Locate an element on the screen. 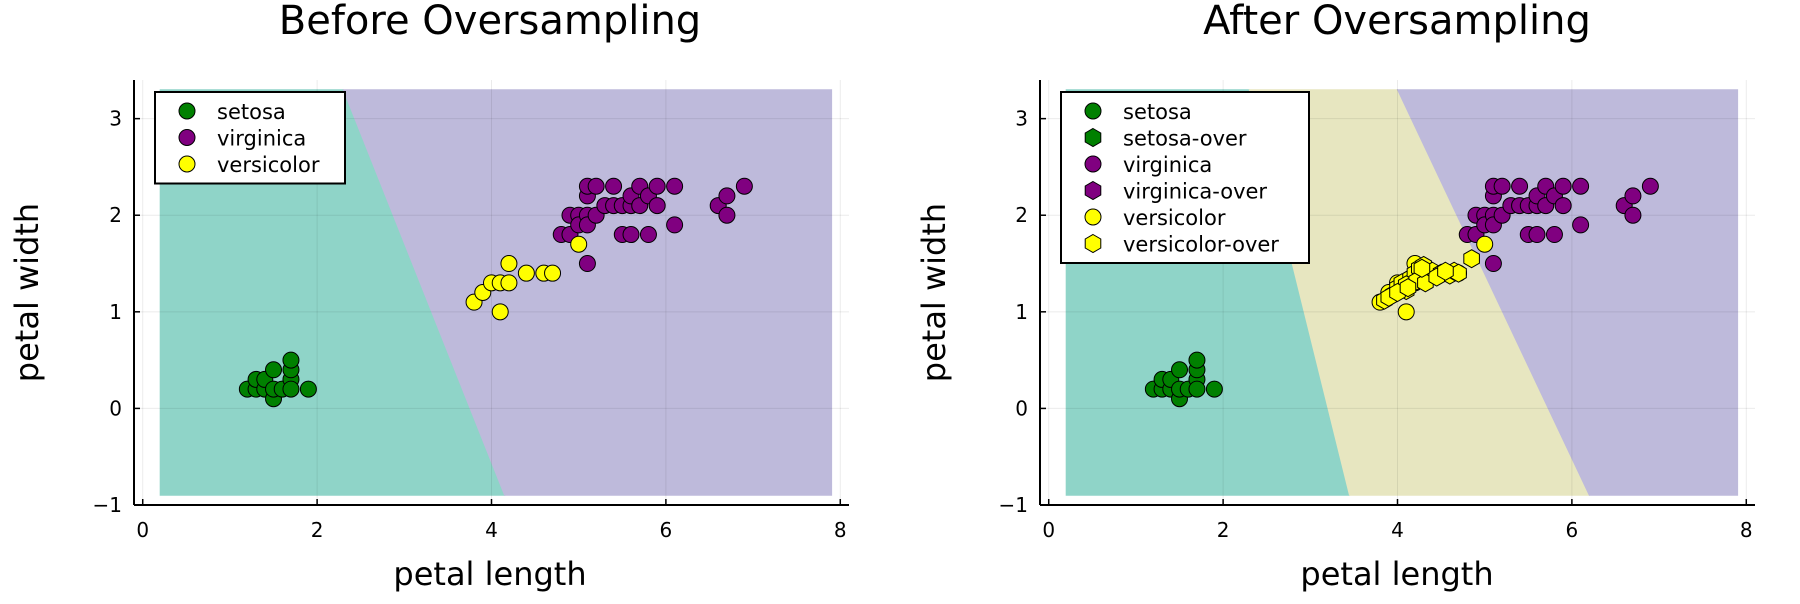  legend-marker-setosa-over is located at coordinates (1093, 137).